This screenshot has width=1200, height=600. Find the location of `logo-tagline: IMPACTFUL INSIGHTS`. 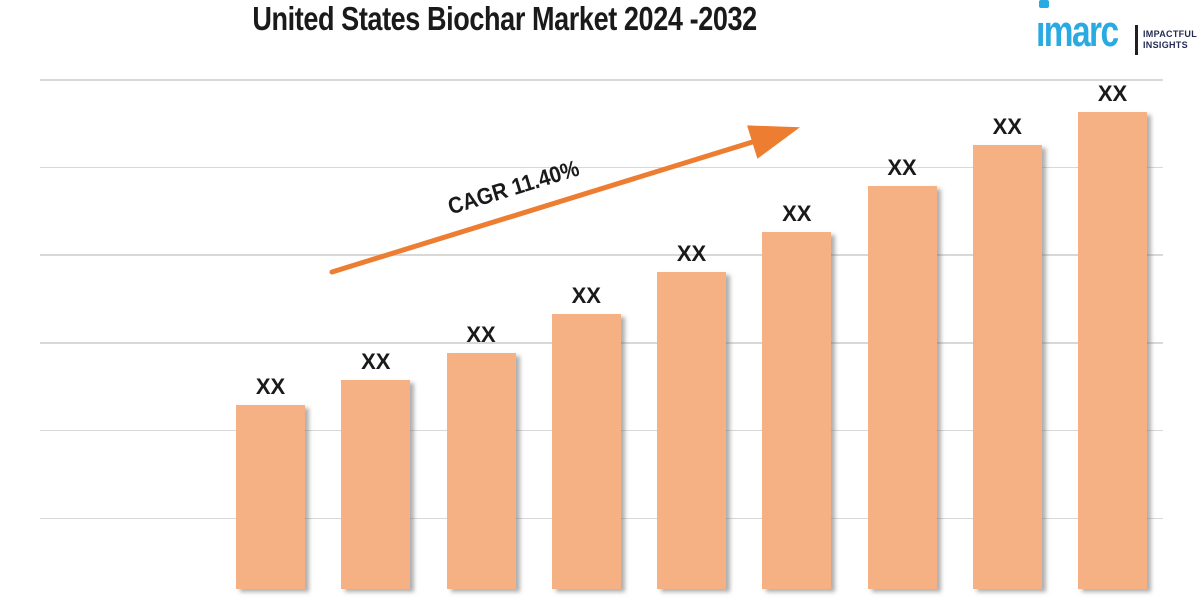

logo-tagline: IMPACTFUL INSIGHTS is located at coordinates (1170, 40).